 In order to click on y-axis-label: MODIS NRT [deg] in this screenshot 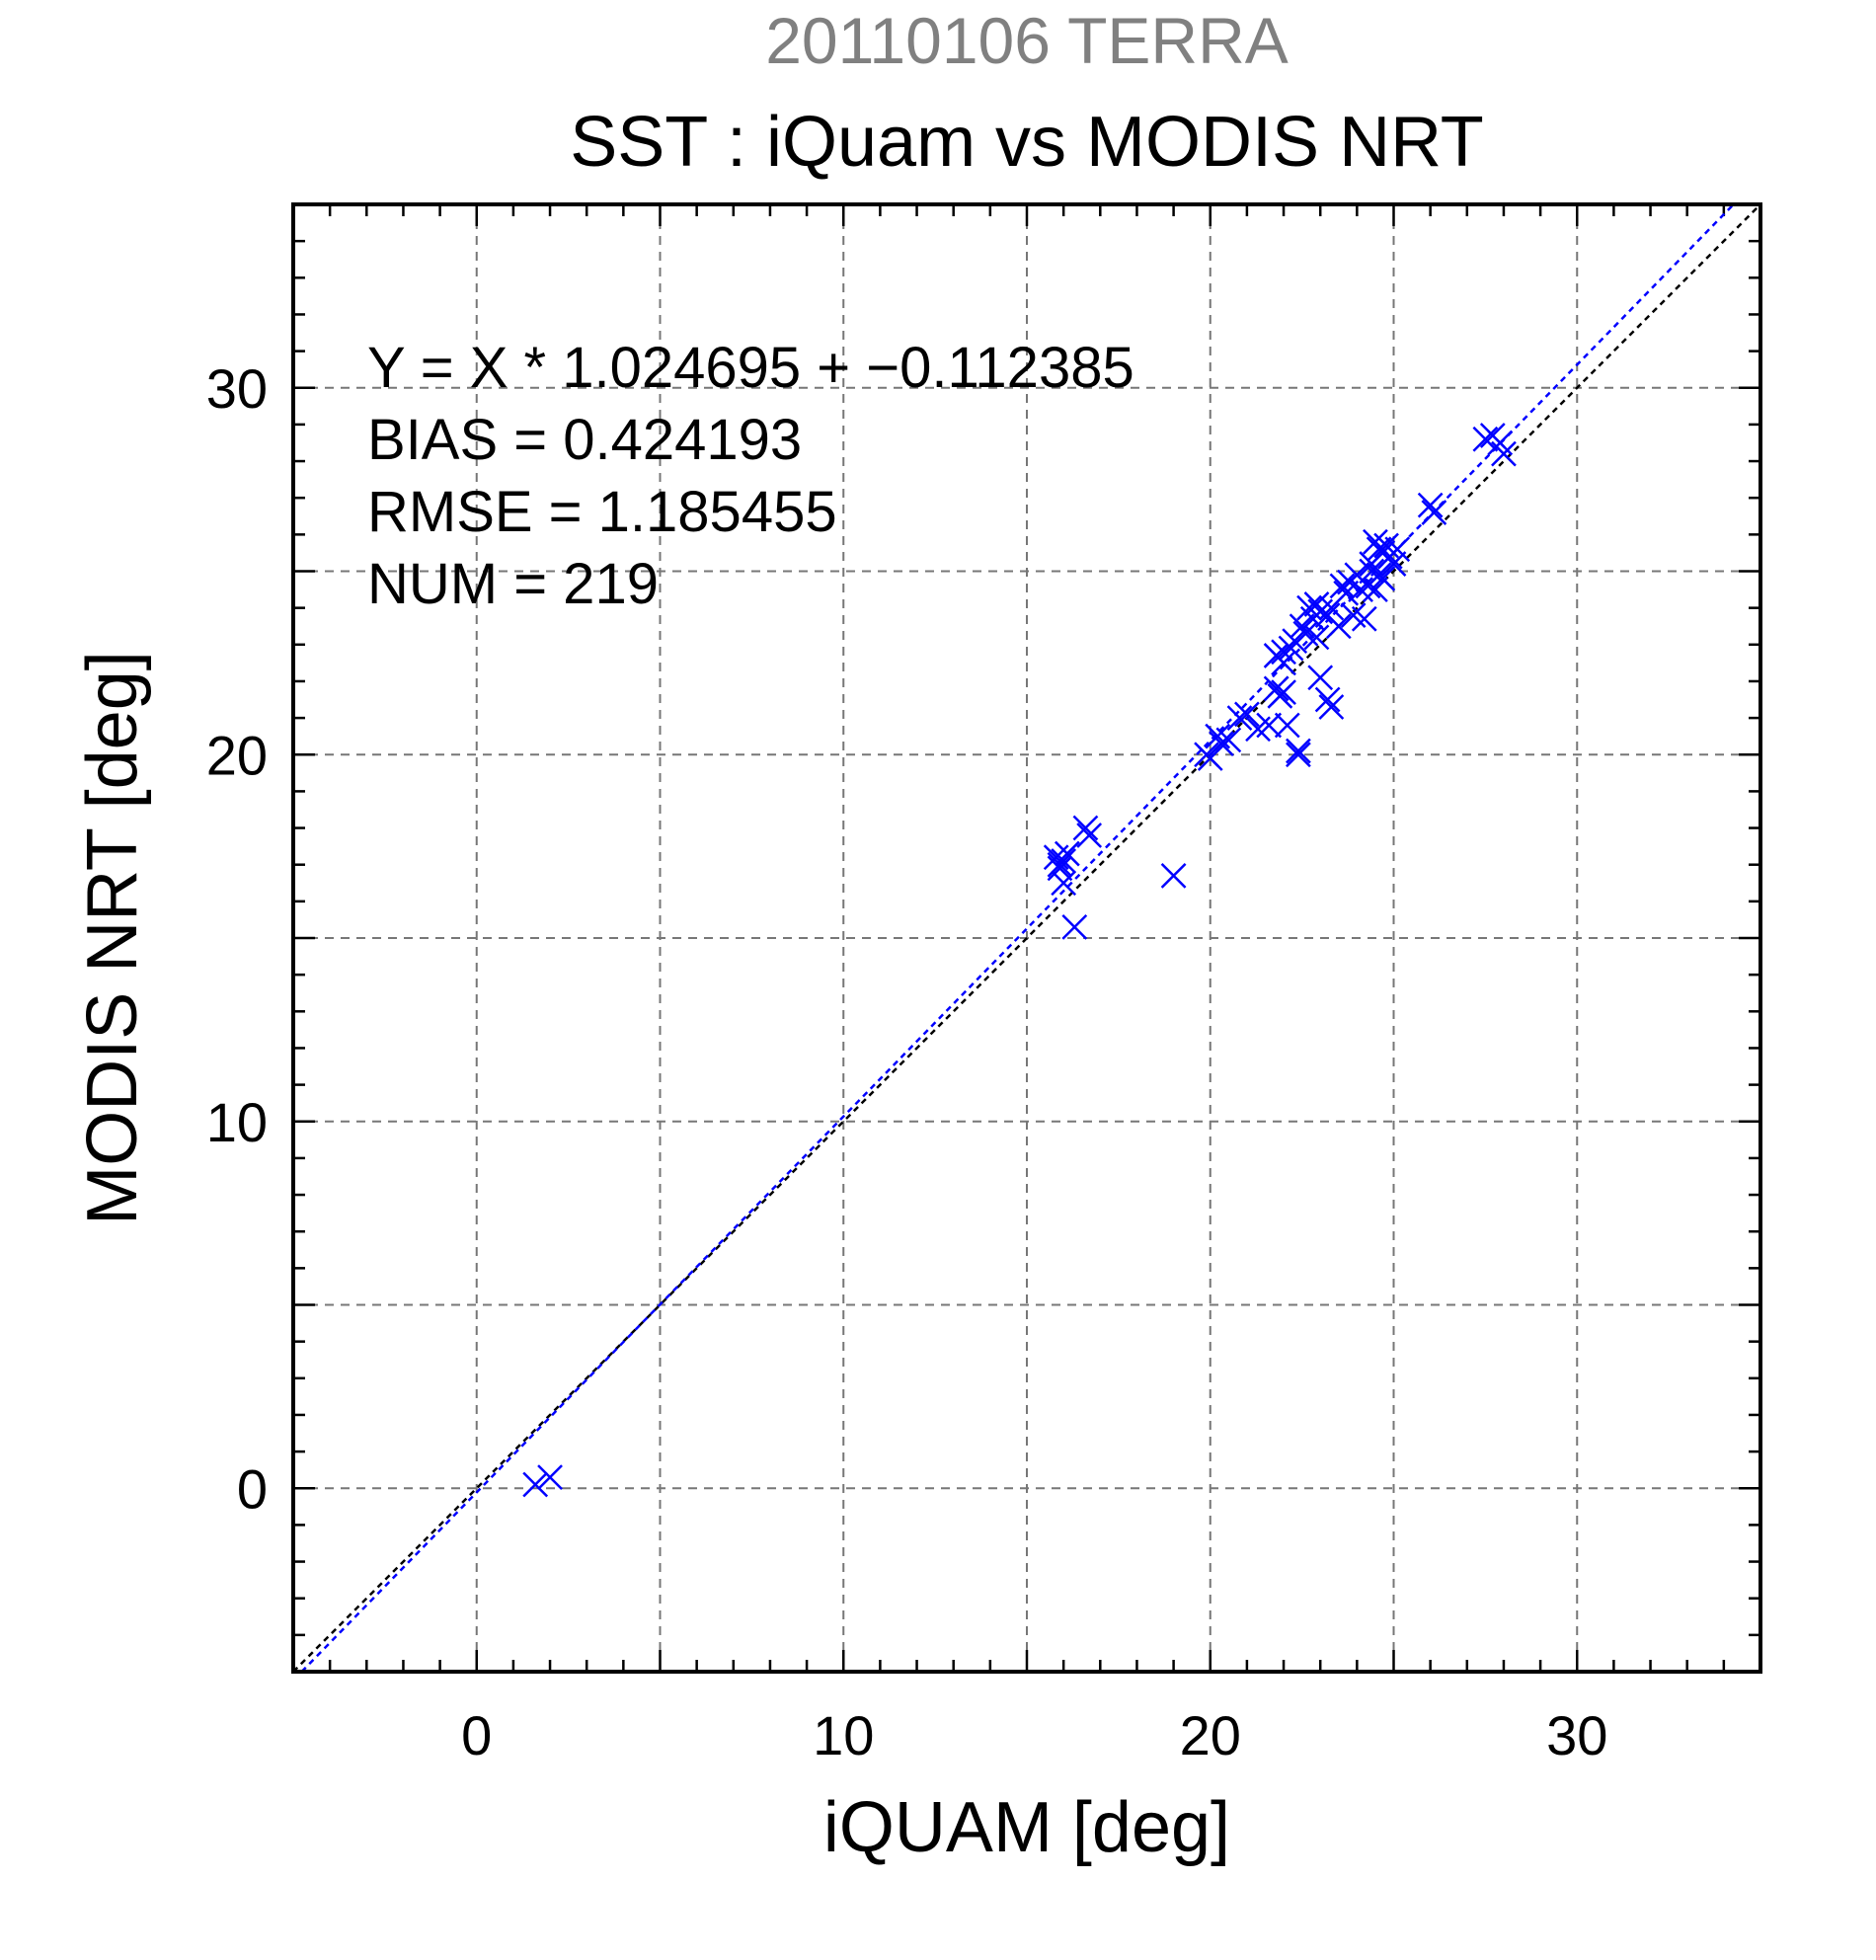, I will do `click(113, 938)`.